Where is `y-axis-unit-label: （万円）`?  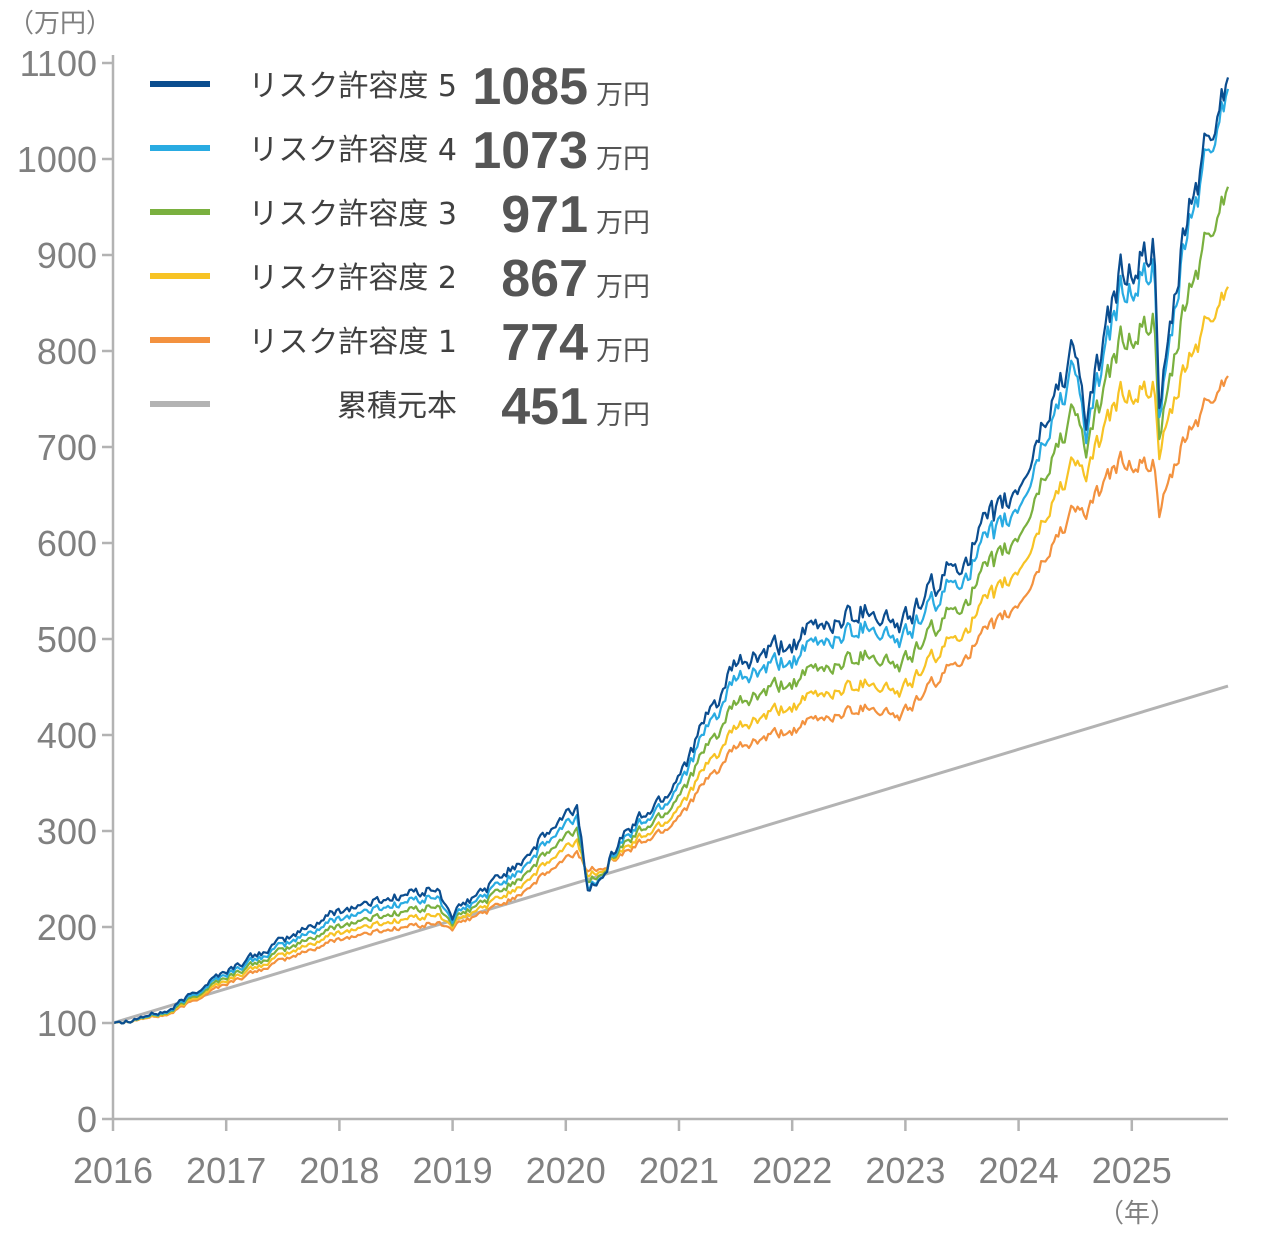
y-axis-unit-label: （万円） is located at coordinates (60, 24).